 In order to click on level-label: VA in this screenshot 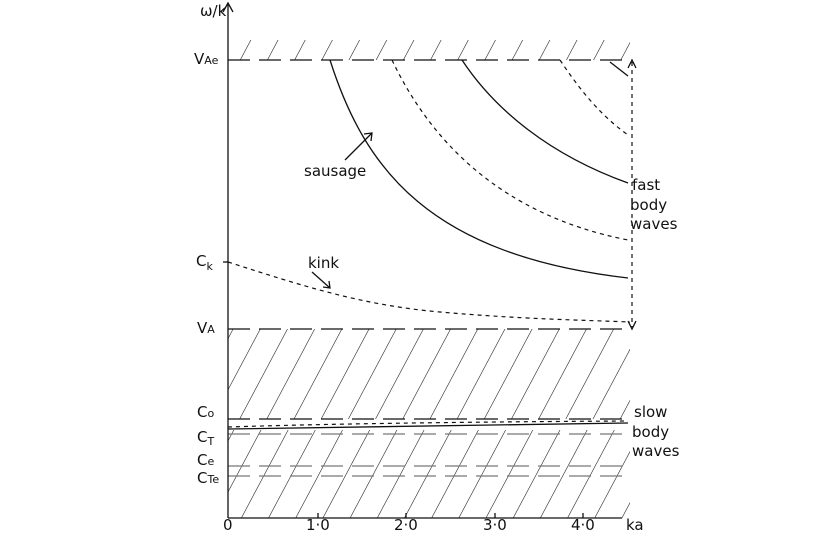, I will do `click(206, 328)`.